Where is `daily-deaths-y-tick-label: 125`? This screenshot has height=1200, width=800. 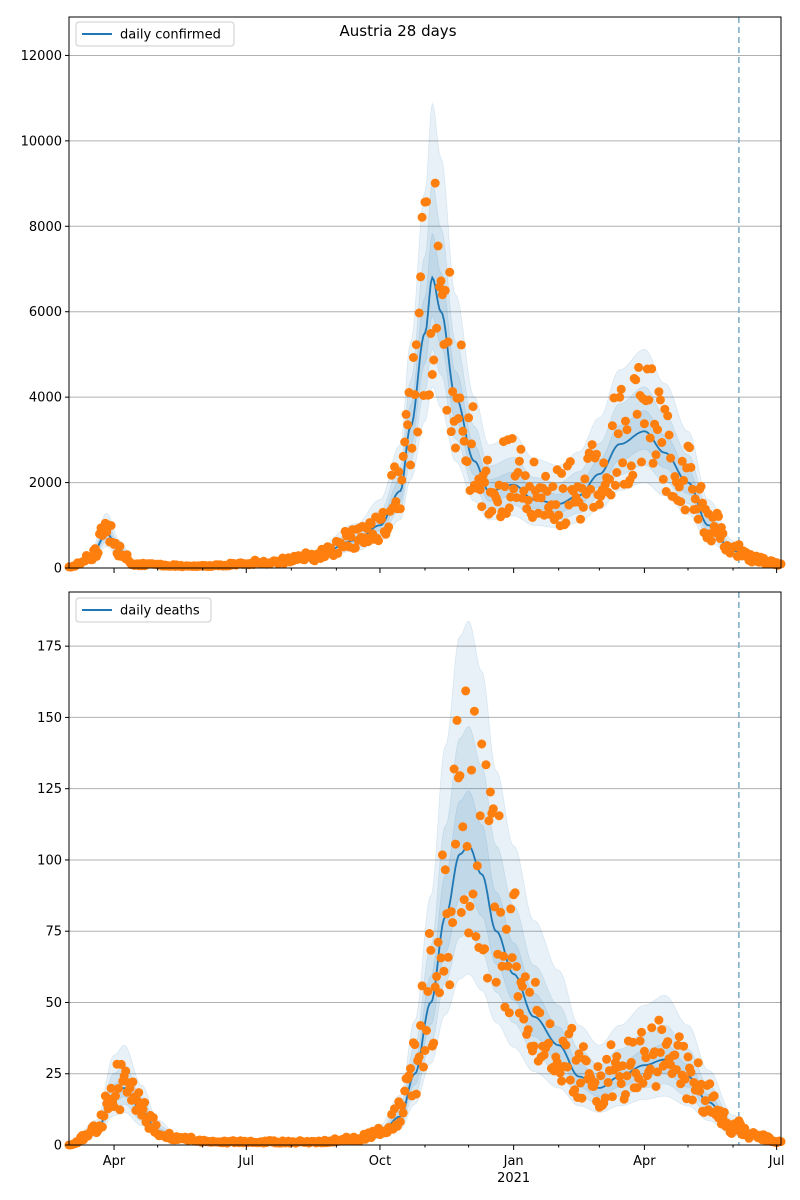 daily-deaths-y-tick-label: 125 is located at coordinates (49, 789).